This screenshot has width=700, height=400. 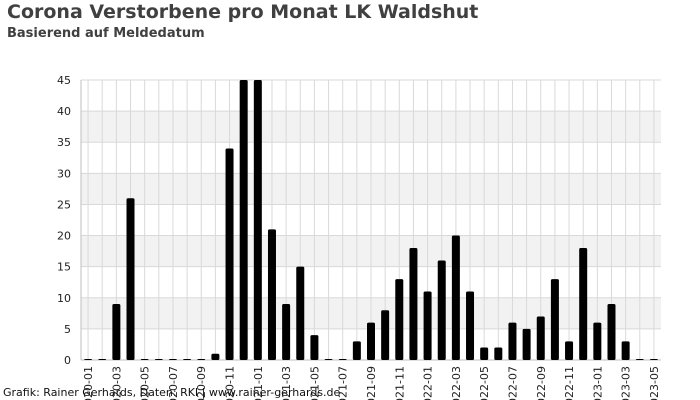 I want to click on y-tick-label: 20, so click(x=64, y=236).